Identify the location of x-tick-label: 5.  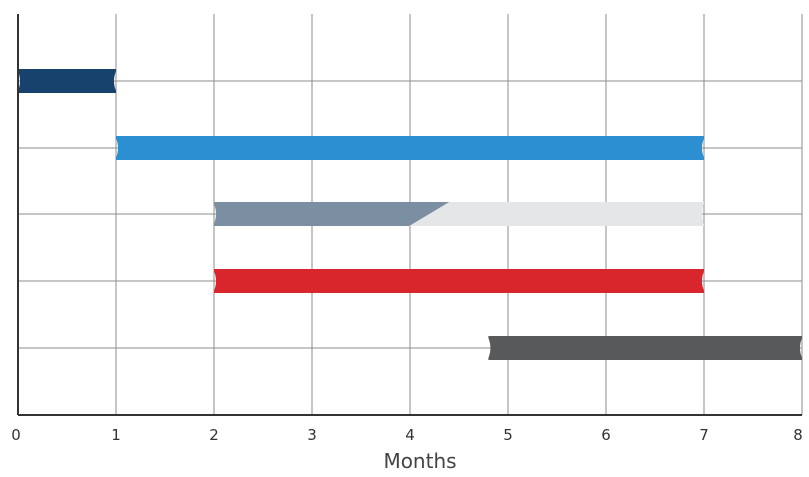
(508, 435).